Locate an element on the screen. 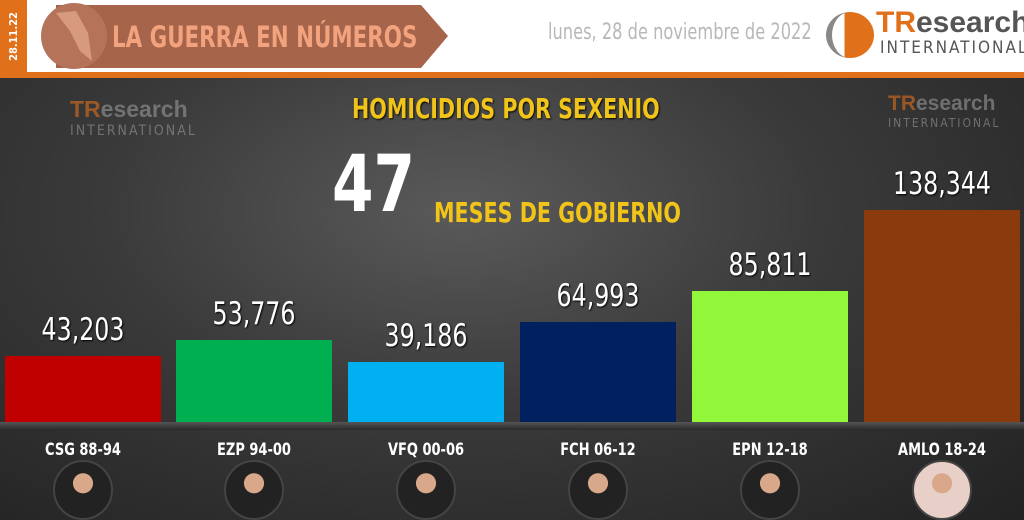  baseline is located at coordinates (512, 426).